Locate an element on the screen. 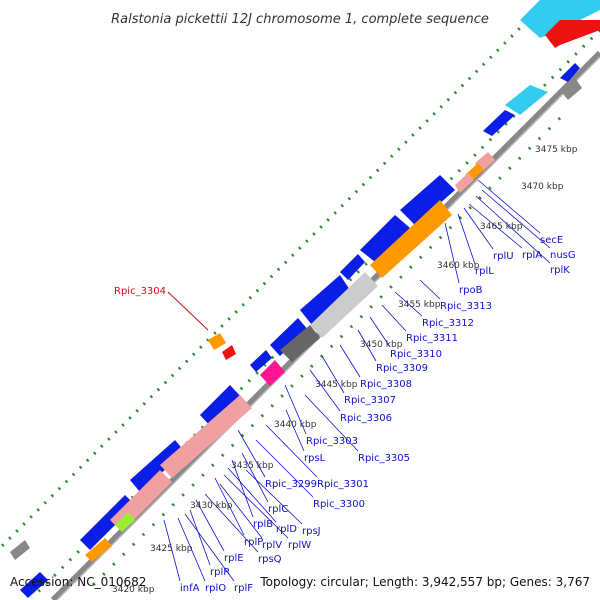 Image resolution: width=600 pixels, height=600 pixels. gene-label: Rpic_3299 is located at coordinates (277, 459).